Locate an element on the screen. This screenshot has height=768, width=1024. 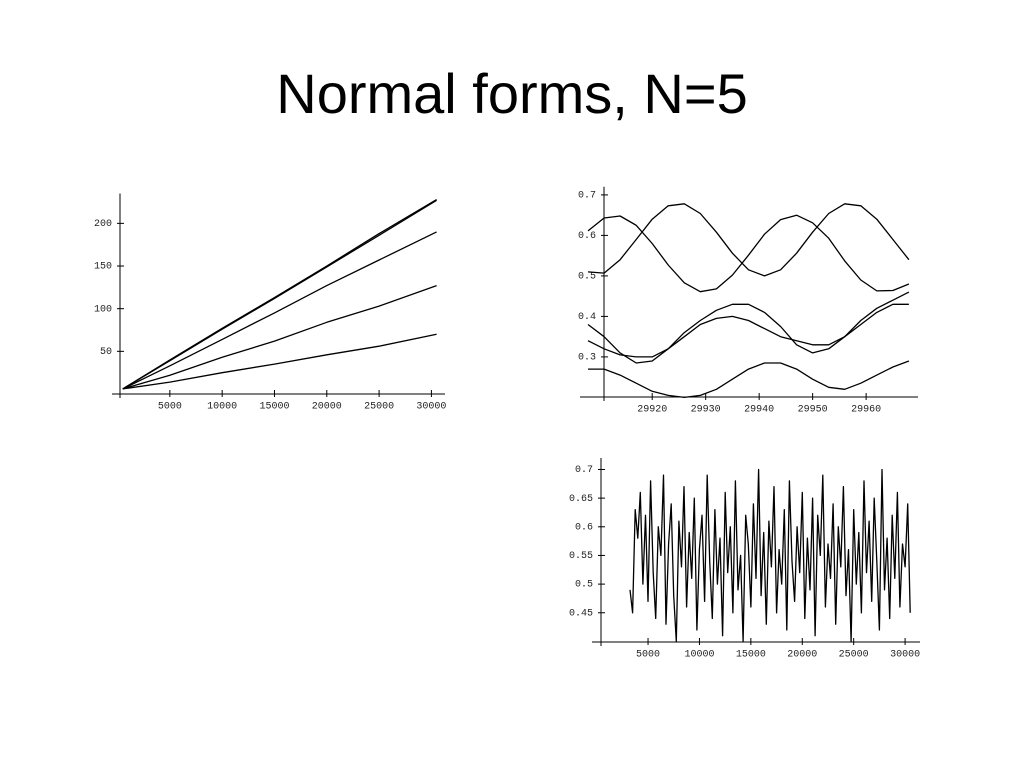
x-tick-label: 29940 is located at coordinates (759, 410).